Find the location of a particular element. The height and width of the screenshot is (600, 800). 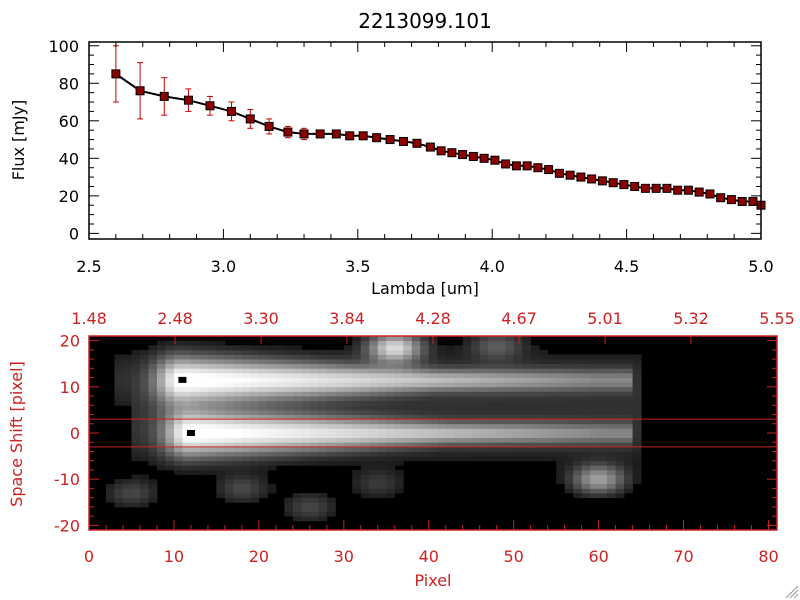

resize-grip-icon is located at coordinates (792, 592).